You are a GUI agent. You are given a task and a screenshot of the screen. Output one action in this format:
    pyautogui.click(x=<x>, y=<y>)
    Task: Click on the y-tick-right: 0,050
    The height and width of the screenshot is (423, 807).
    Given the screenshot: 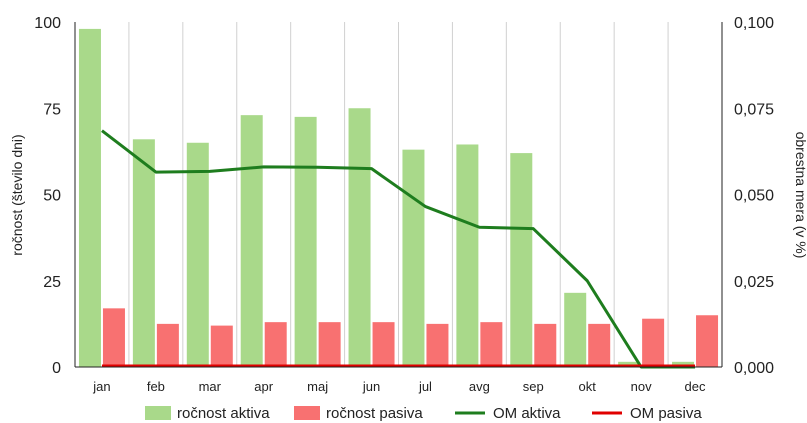 What is the action you would take?
    pyautogui.click(x=754, y=196)
    